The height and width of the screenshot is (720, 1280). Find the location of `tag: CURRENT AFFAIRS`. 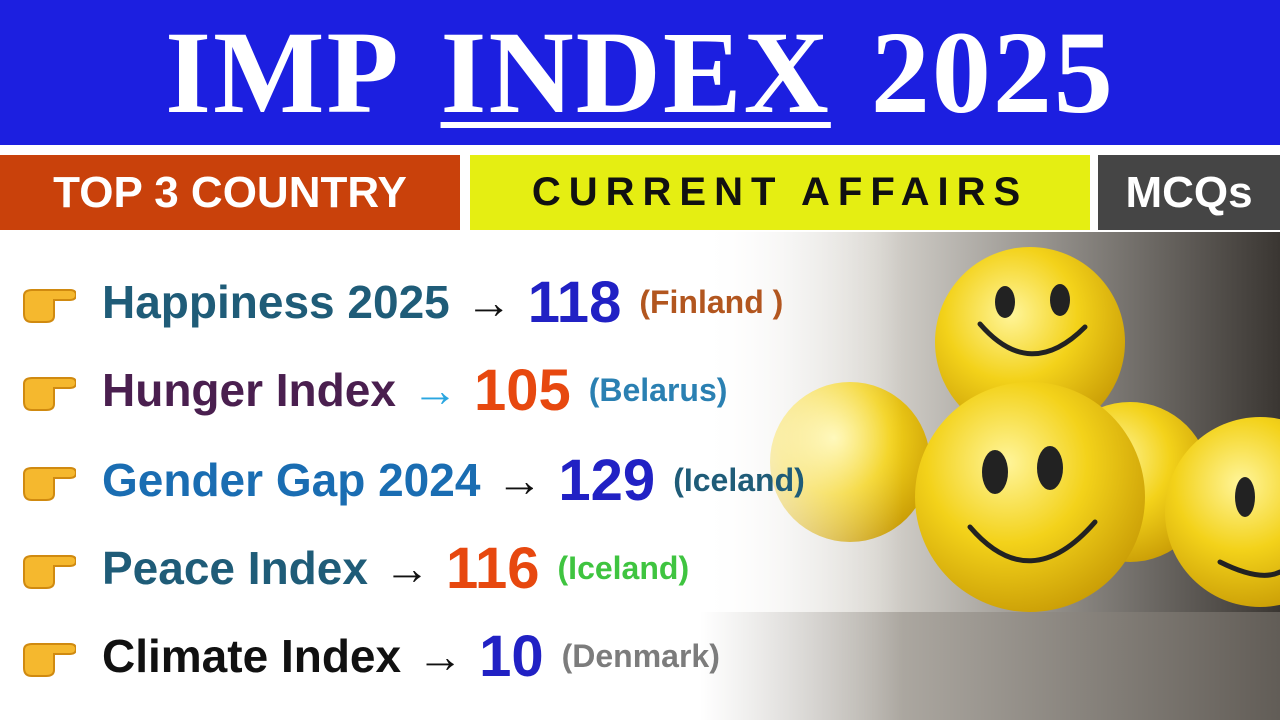

tag: CURRENT AFFAIRS is located at coordinates (780, 192).